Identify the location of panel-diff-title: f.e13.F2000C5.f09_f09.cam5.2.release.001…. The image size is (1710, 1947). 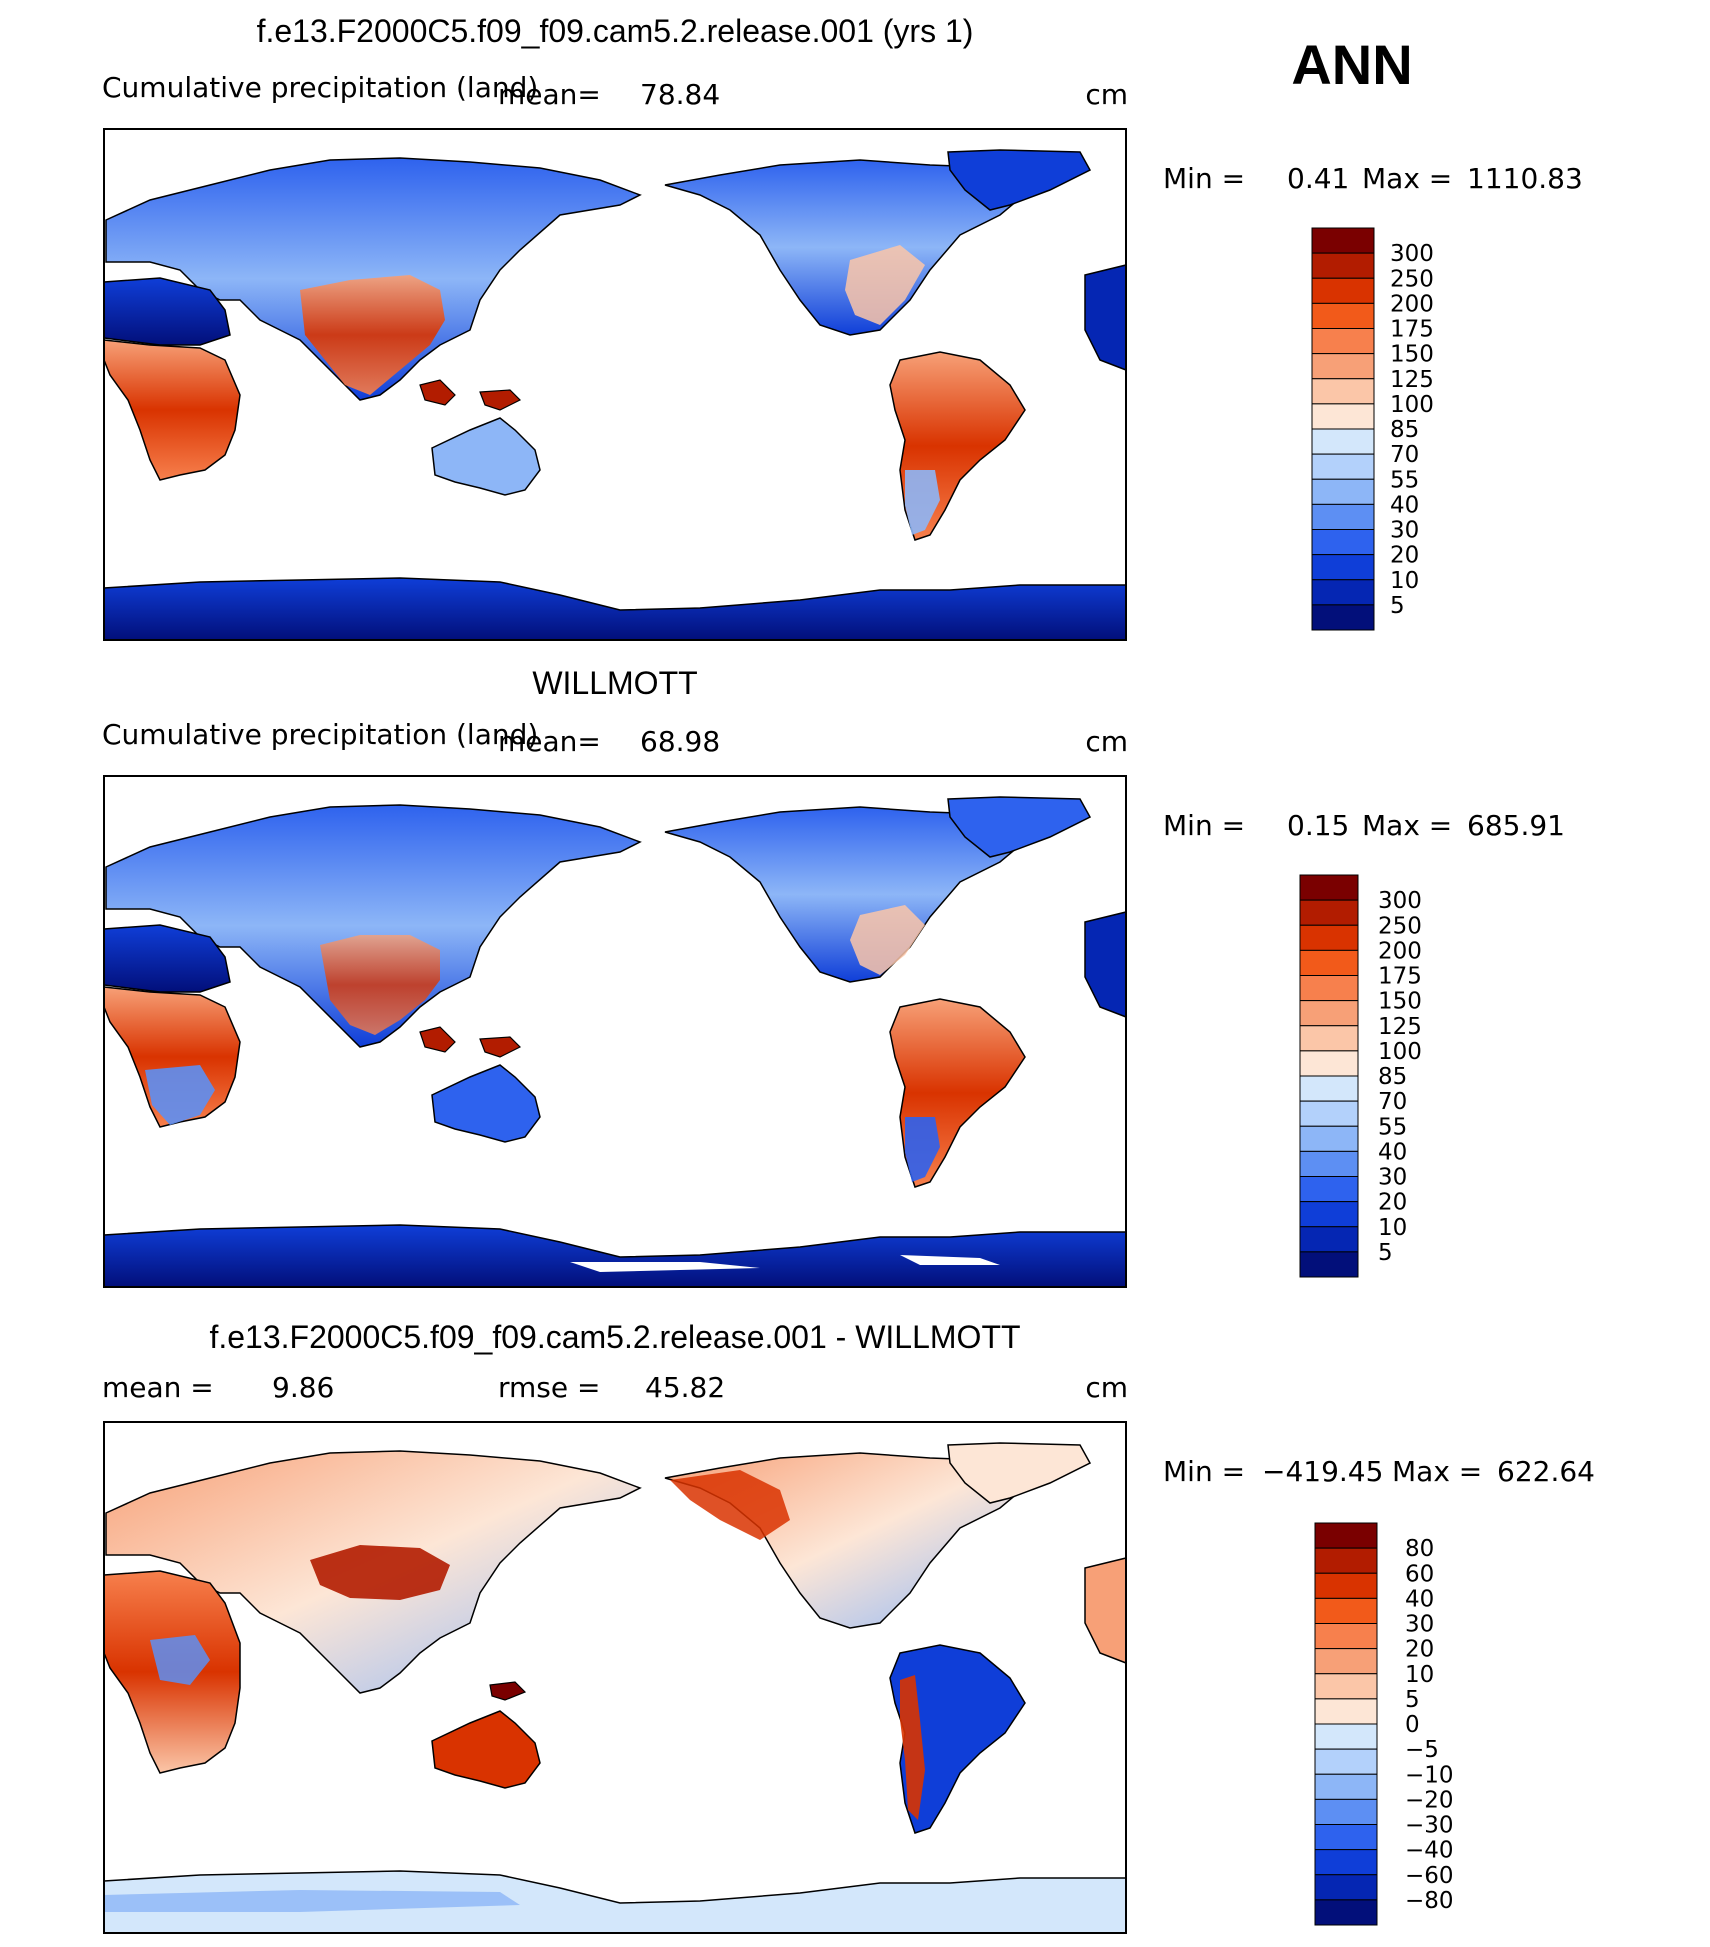
(614, 1337).